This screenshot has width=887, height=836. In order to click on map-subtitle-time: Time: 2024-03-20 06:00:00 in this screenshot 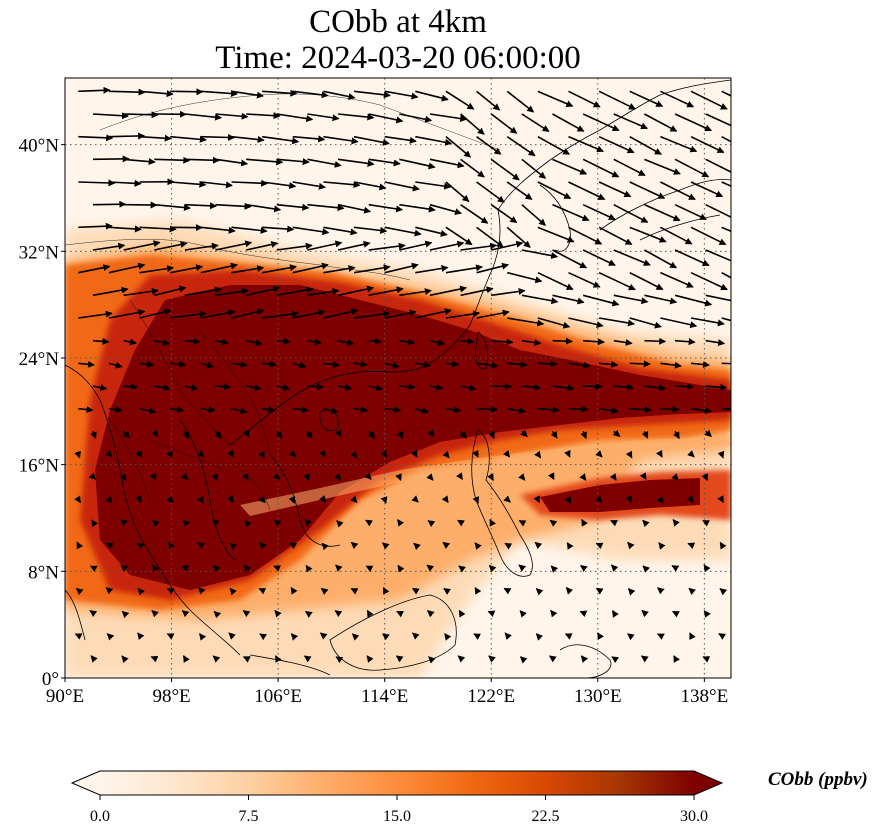, I will do `click(398, 58)`.